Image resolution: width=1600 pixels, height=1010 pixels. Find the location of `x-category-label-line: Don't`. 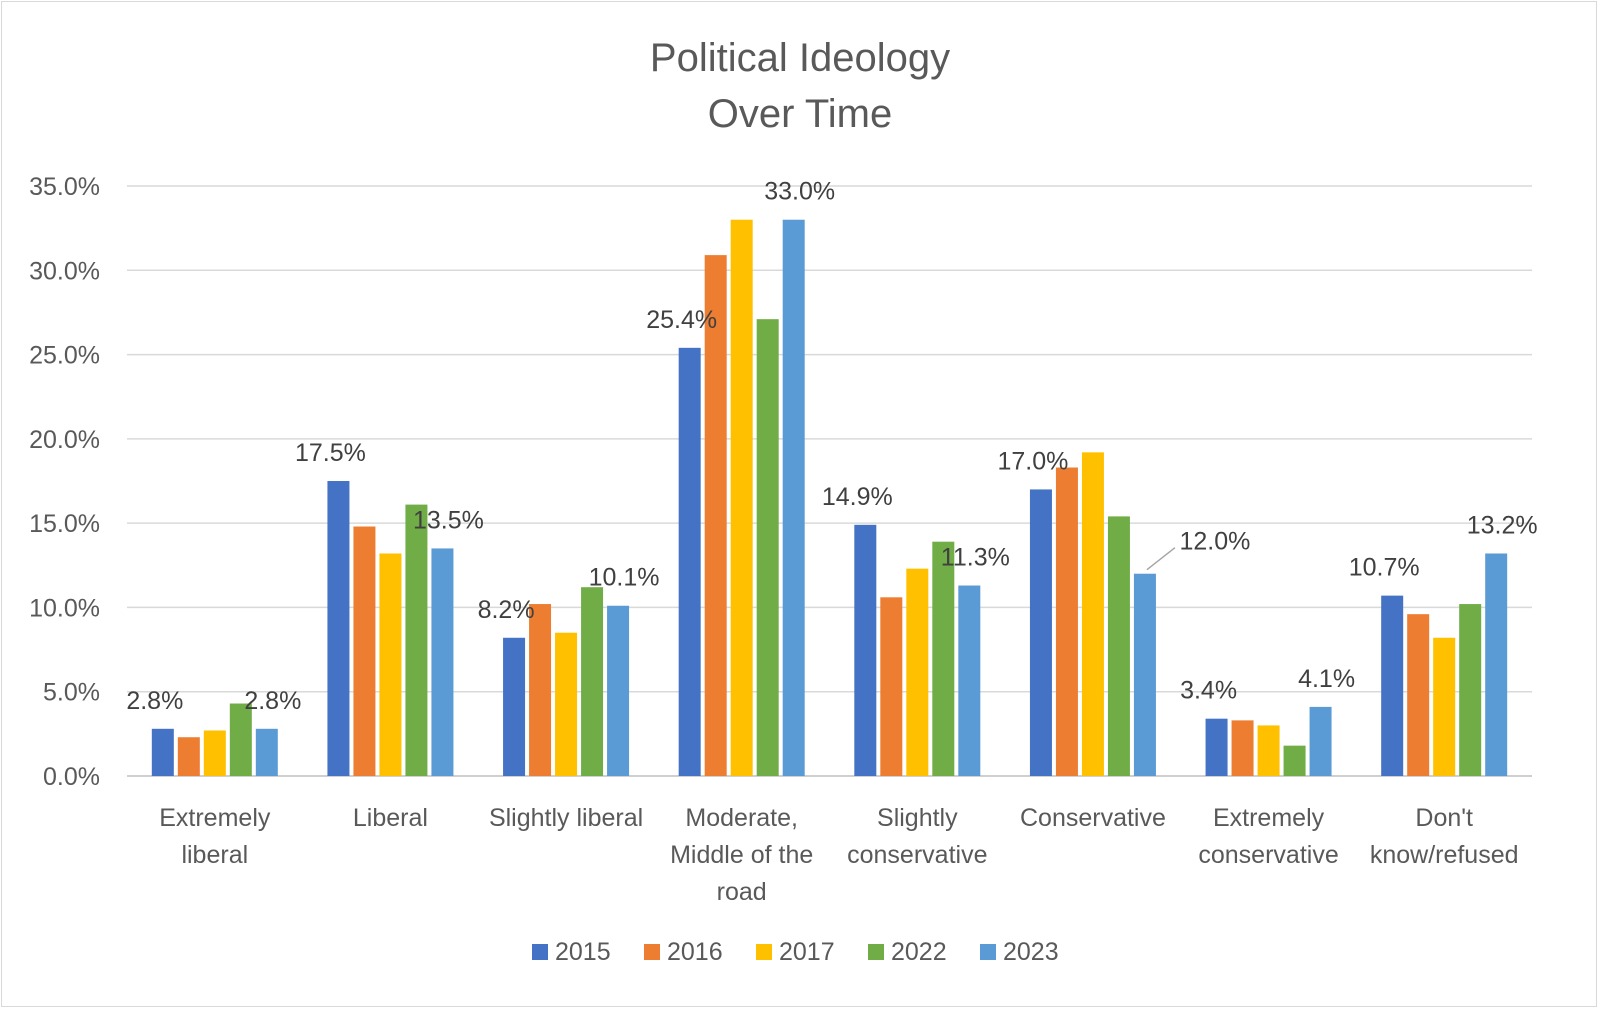

x-category-label-line: Don't is located at coordinates (1444, 818).